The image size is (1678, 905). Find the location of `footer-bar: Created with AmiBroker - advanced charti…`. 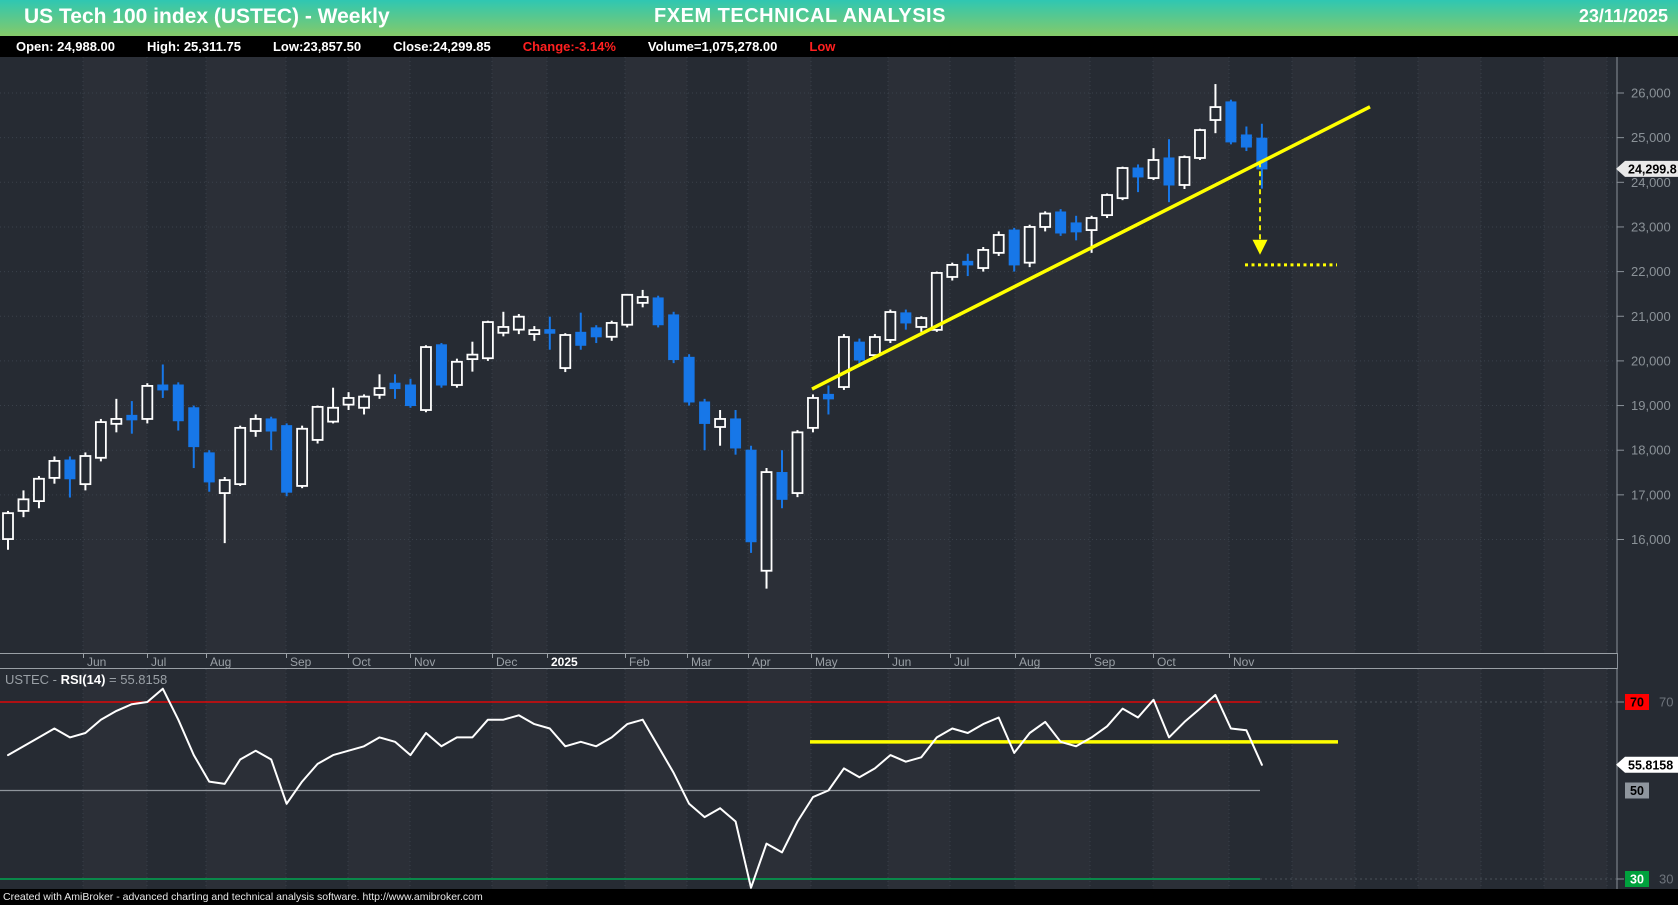

footer-bar: Created with AmiBroker - advanced charti… is located at coordinates (839, 897).